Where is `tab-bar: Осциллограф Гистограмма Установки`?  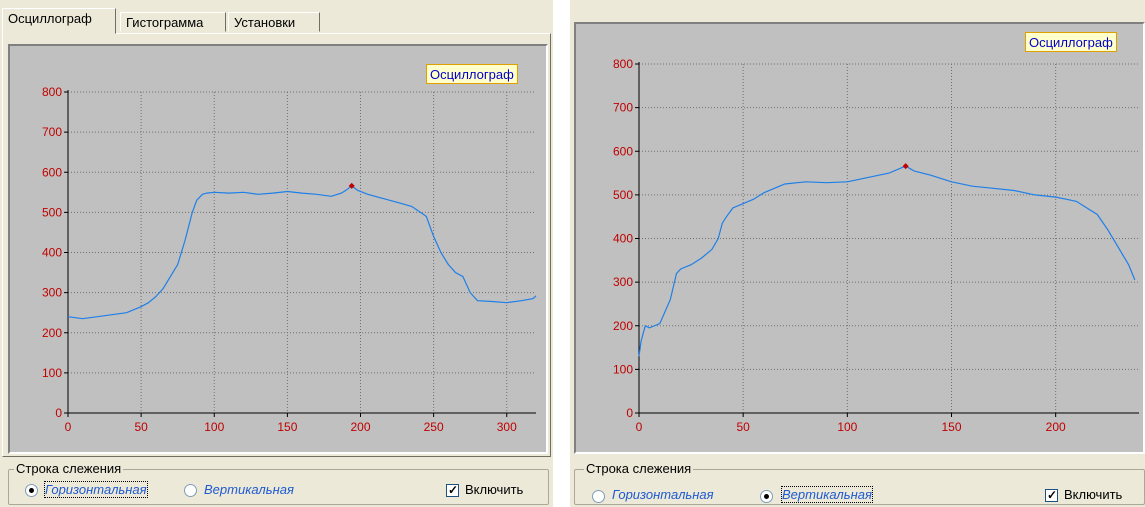 tab-bar: Осциллограф Гистограмма Установки is located at coordinates (276, 17).